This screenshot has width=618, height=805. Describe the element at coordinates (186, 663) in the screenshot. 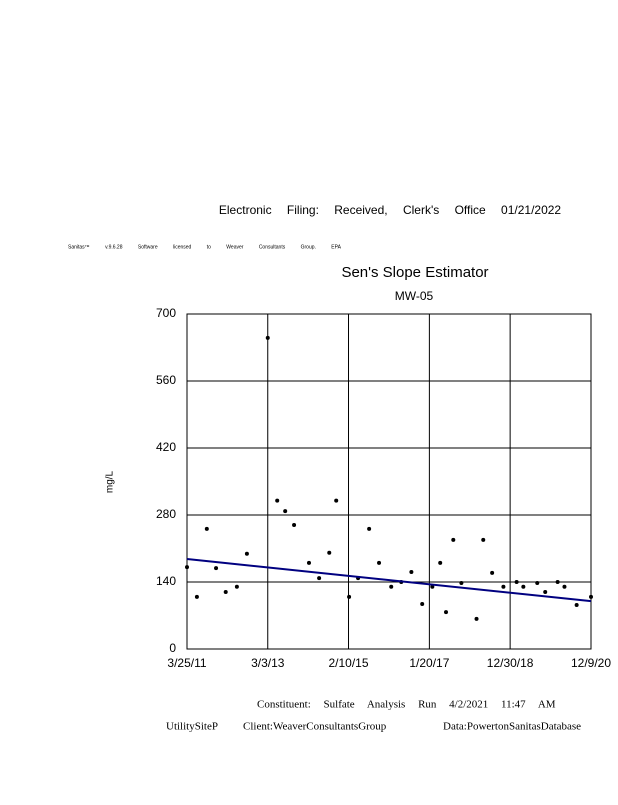

I see `x-tick-label: 3/25/11` at that location.